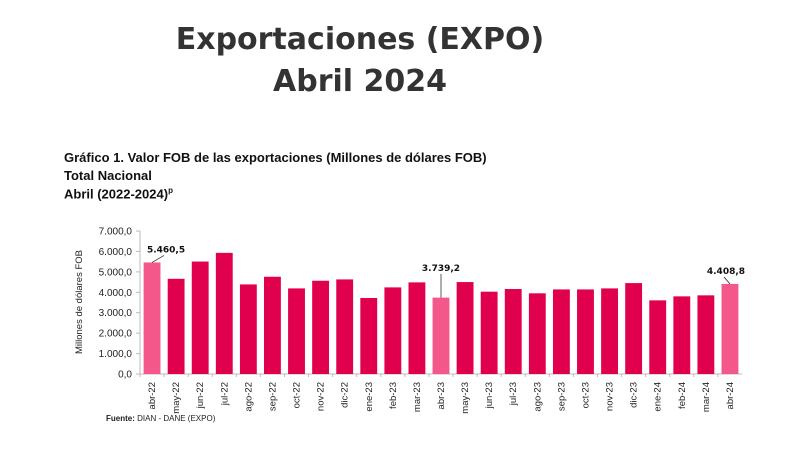 This screenshot has width=790, height=460. Describe the element at coordinates (634, 395) in the screenshot. I see `x-tick-label: dic-23` at that location.